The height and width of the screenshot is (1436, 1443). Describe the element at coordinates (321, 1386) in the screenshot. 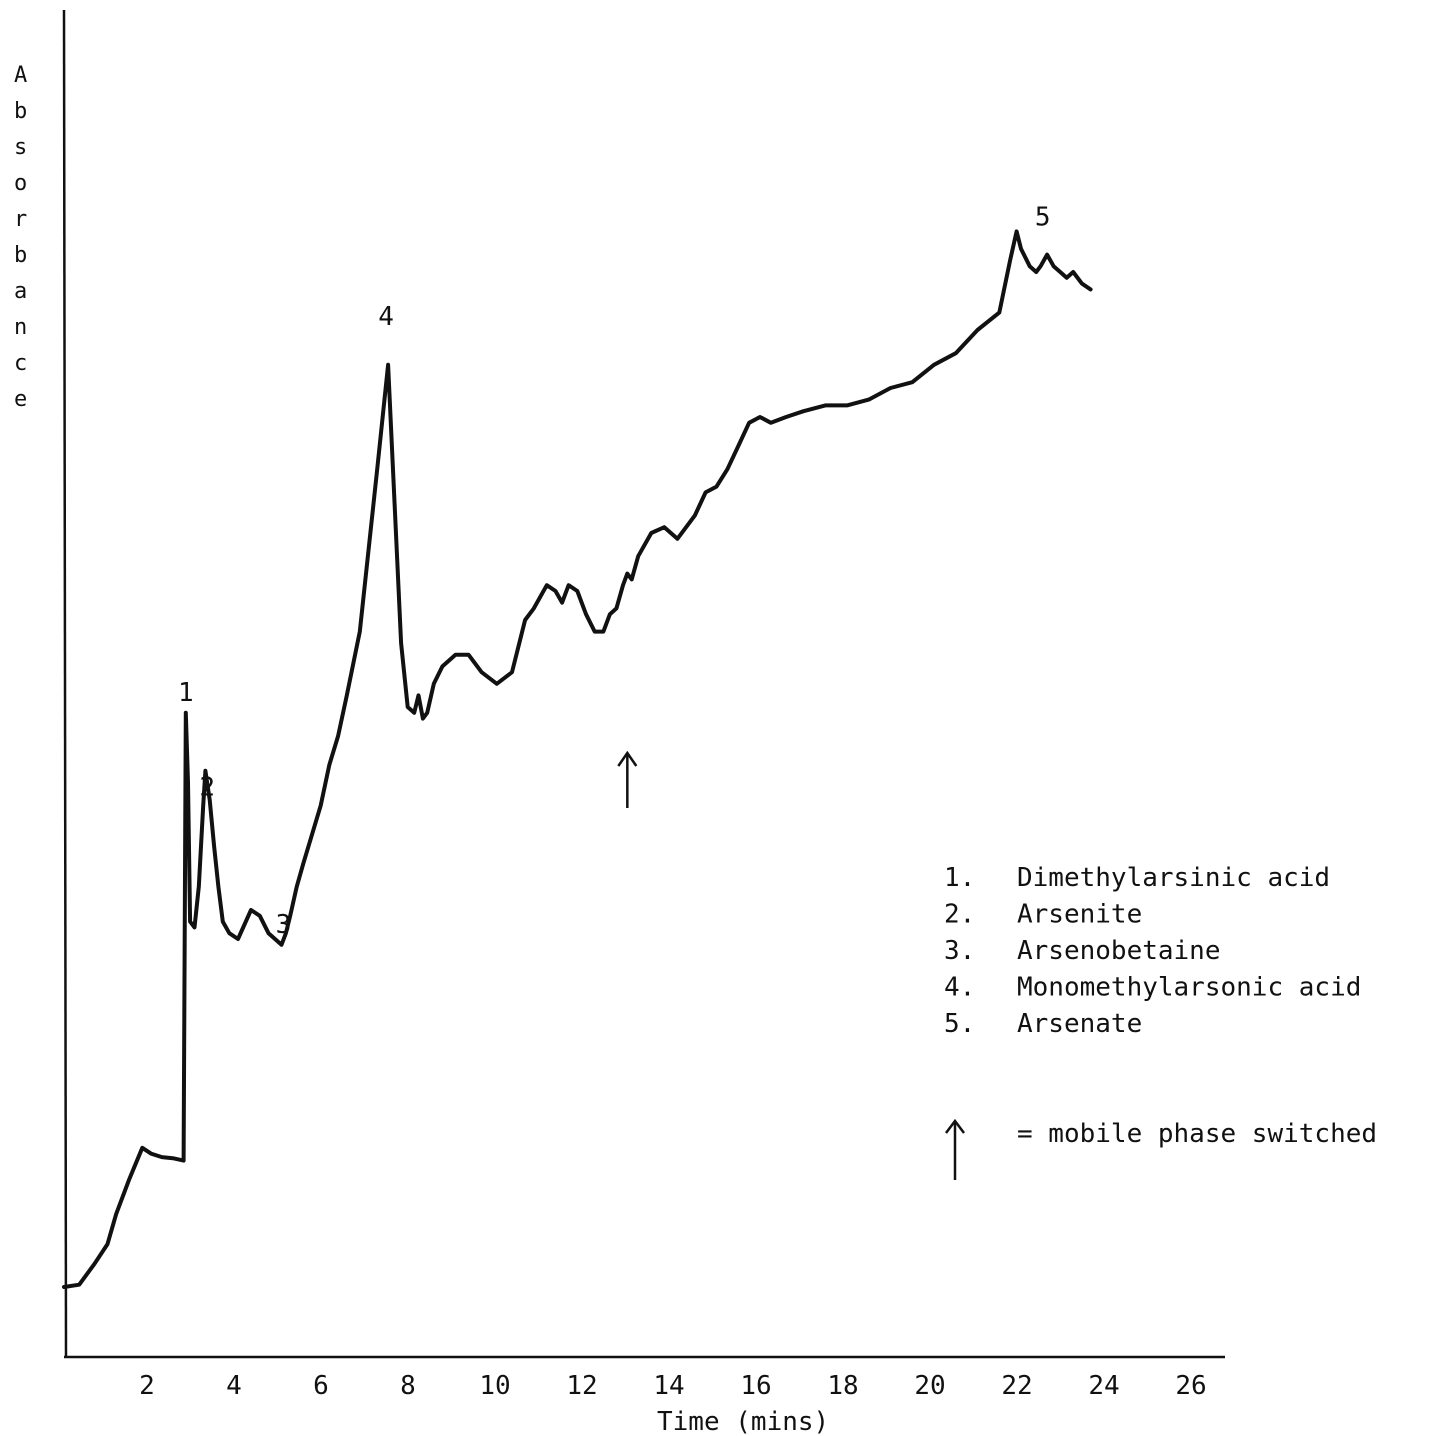

I see `x-tick-label: 6` at that location.